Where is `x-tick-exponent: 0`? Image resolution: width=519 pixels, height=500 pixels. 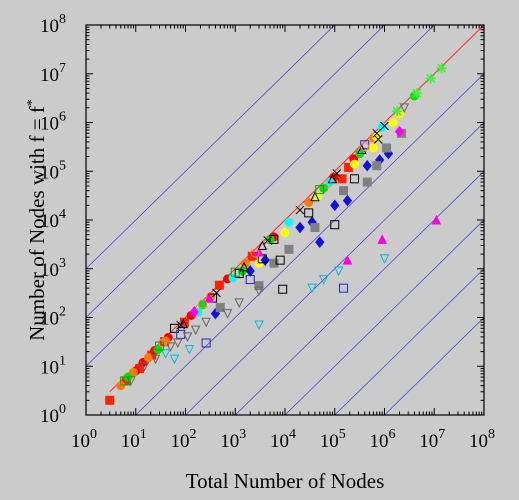
x-tick-exponent: 0 is located at coordinates (93, 434).